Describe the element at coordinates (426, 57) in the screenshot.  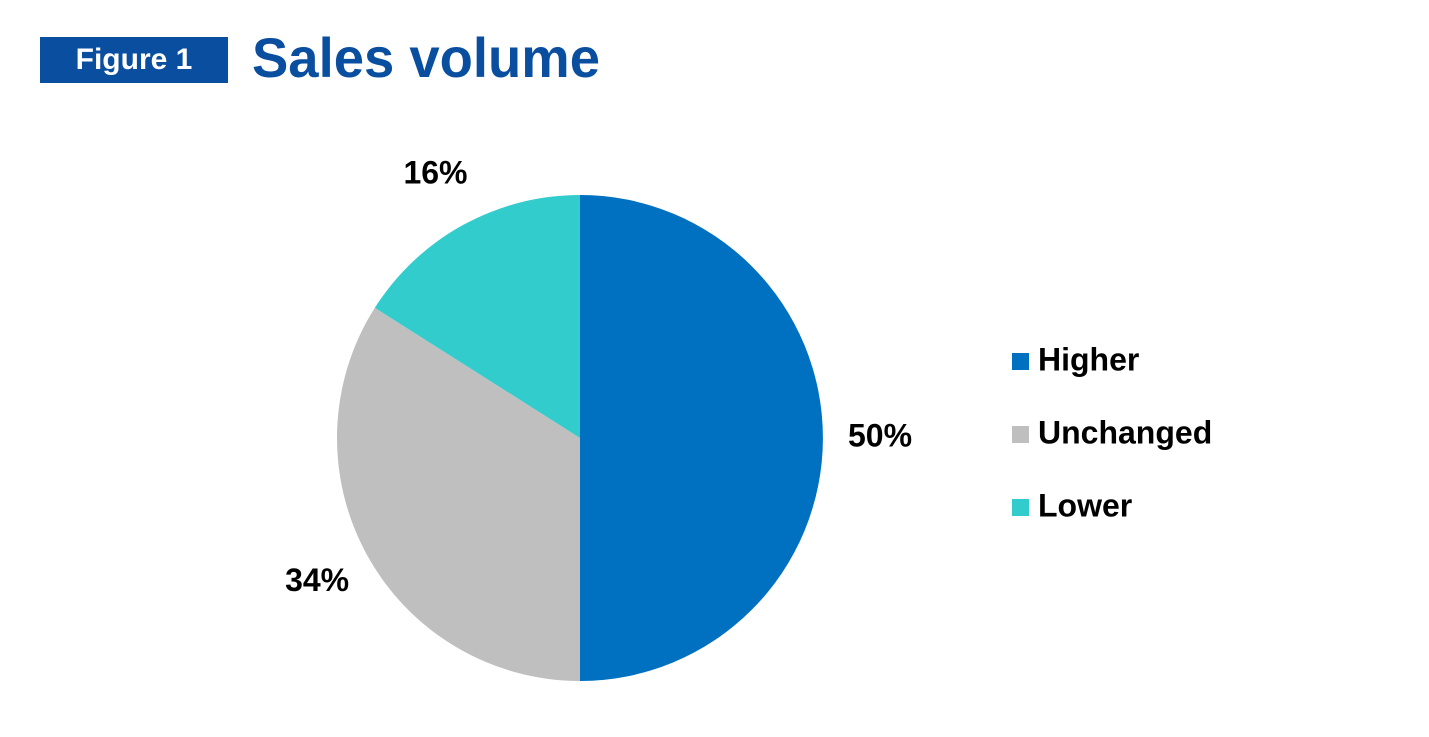
I see `chart-title: Sales volume` at that location.